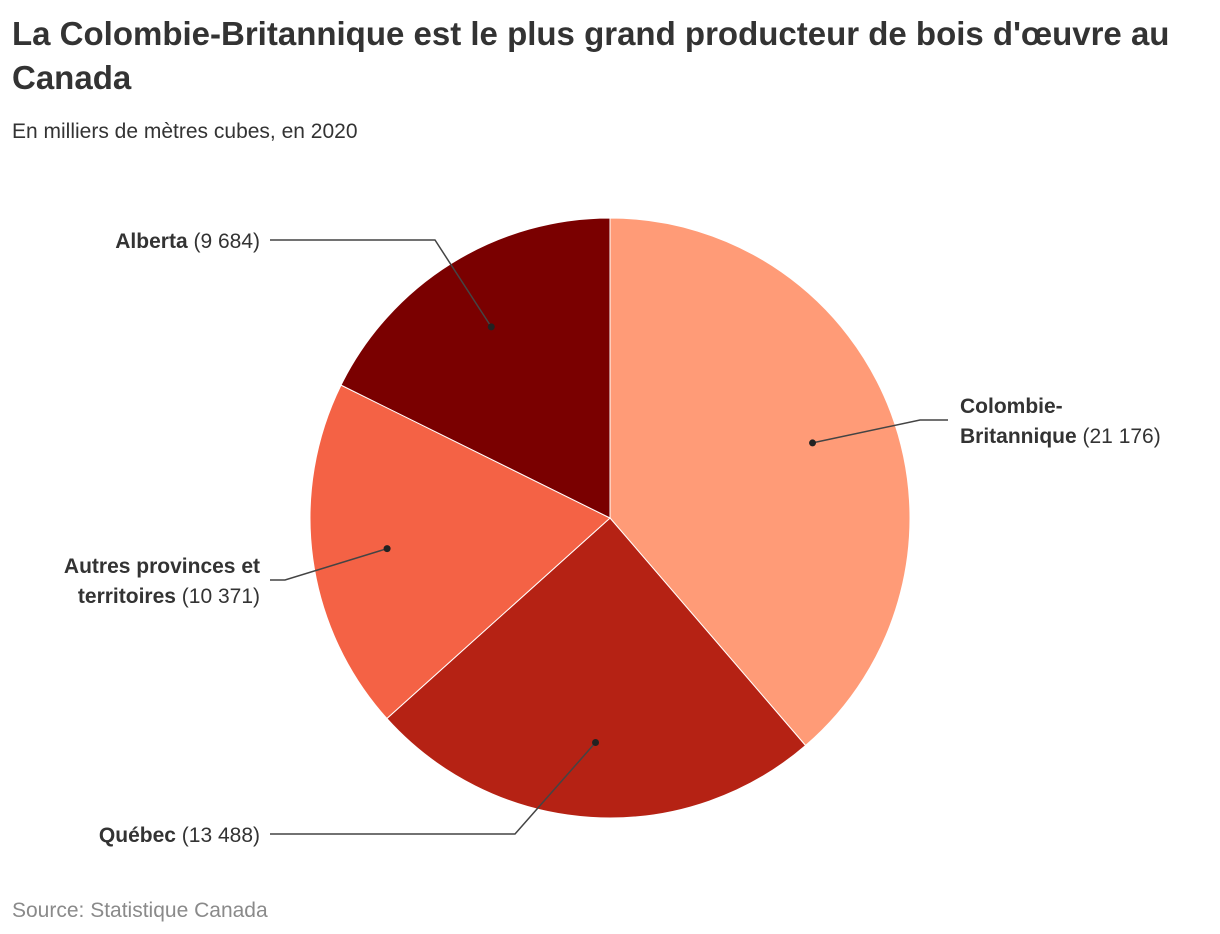 The width and height of the screenshot is (1220, 934). Describe the element at coordinates (329, 564) in the screenshot. I see `leader-line-autres-provinces-et-territoires` at that location.